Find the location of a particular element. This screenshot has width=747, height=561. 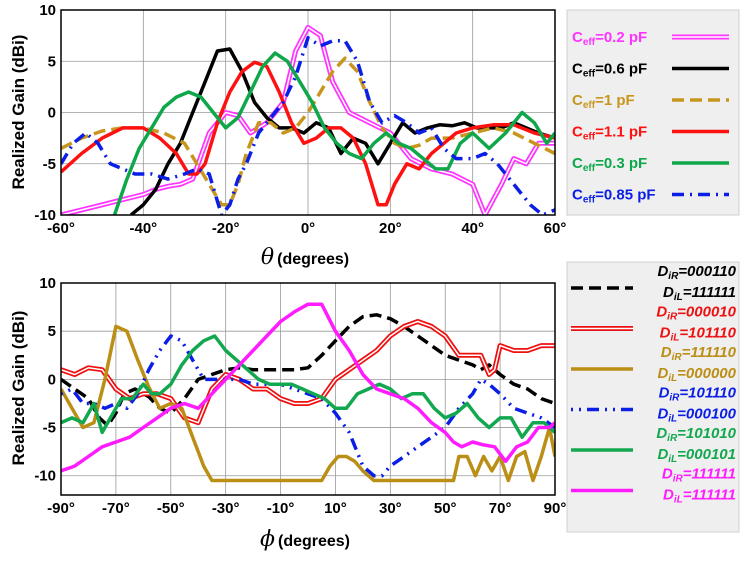

x-tick-label: -30° is located at coordinates (226, 508).